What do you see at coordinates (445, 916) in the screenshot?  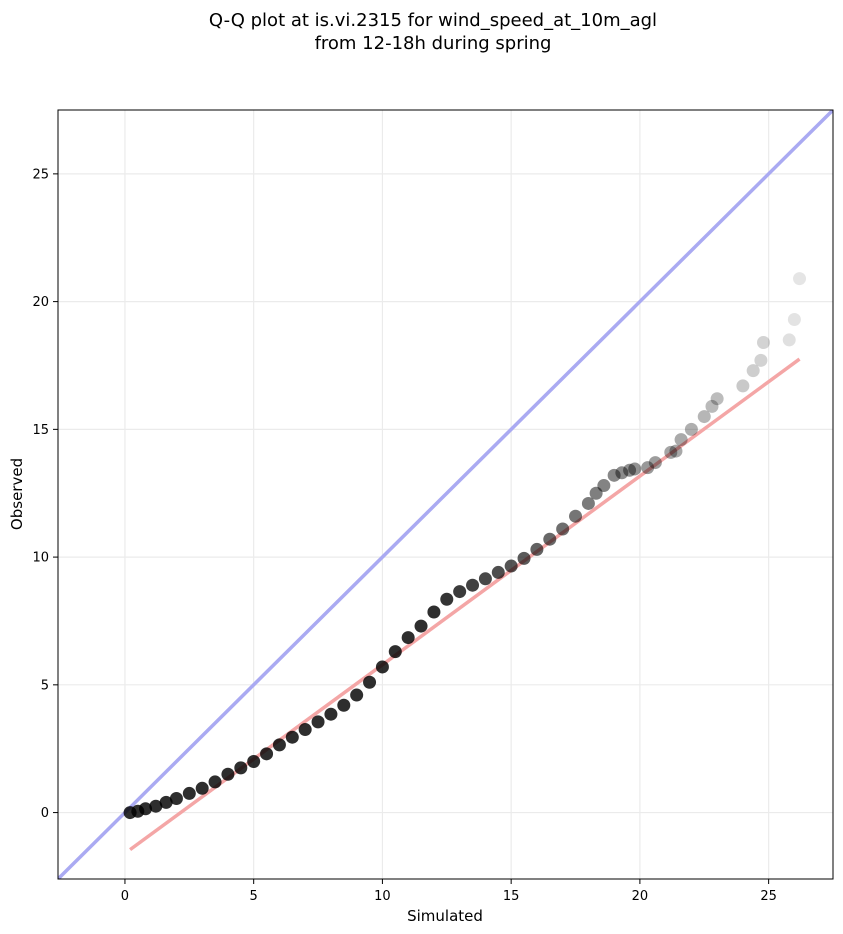 I see `x-axis-label: Simulated` at bounding box center [445, 916].